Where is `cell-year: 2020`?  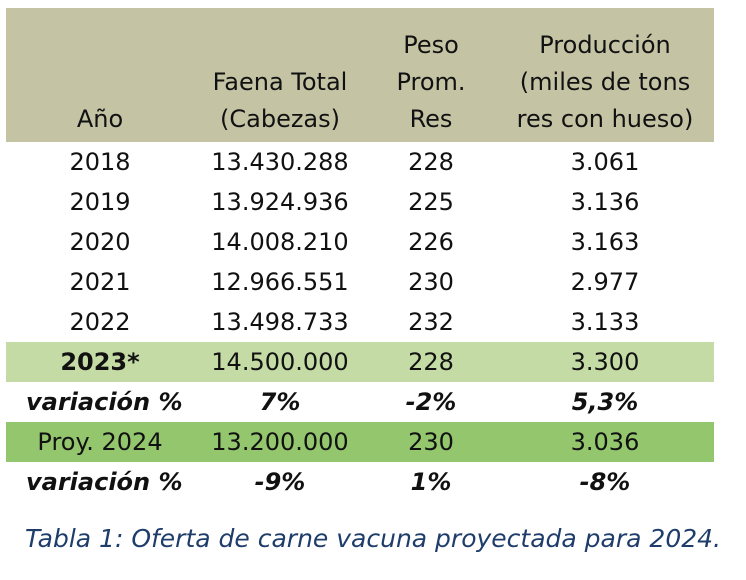
cell-year: 2020 is located at coordinates (100, 242).